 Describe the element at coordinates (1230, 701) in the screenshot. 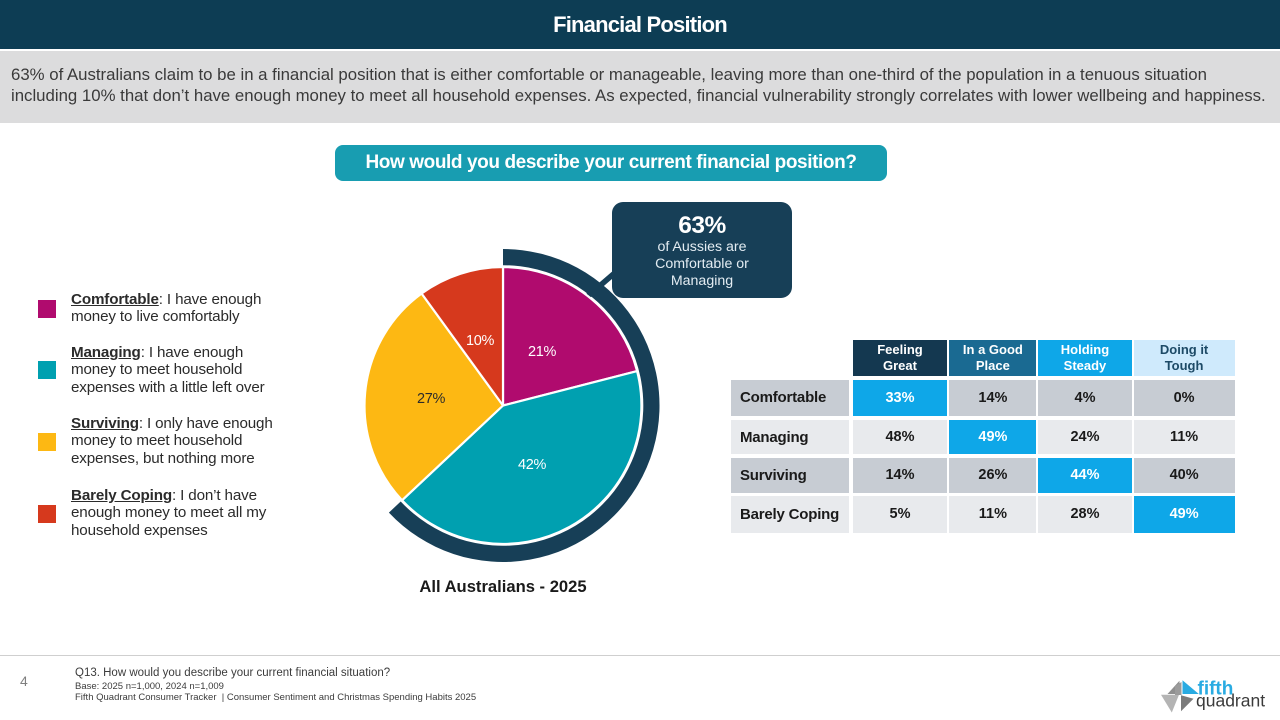

I see `svg-text: quadrant` at that location.